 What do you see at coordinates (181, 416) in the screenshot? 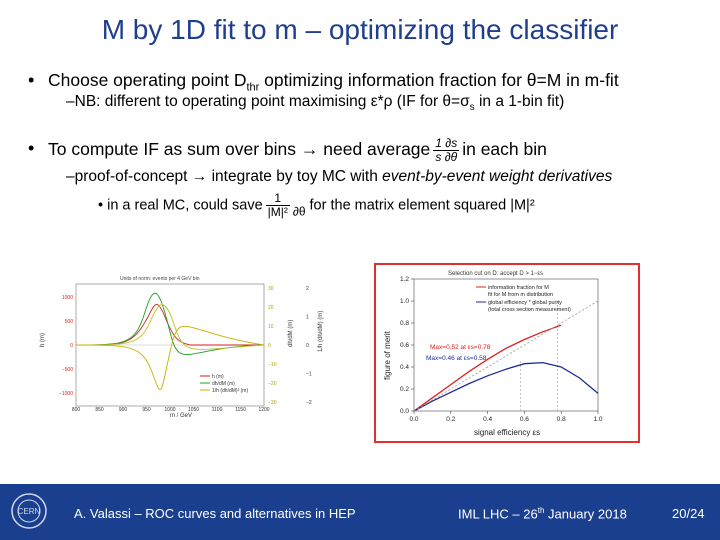
I see `left-plot-xlabel: m / GeV` at bounding box center [181, 416].